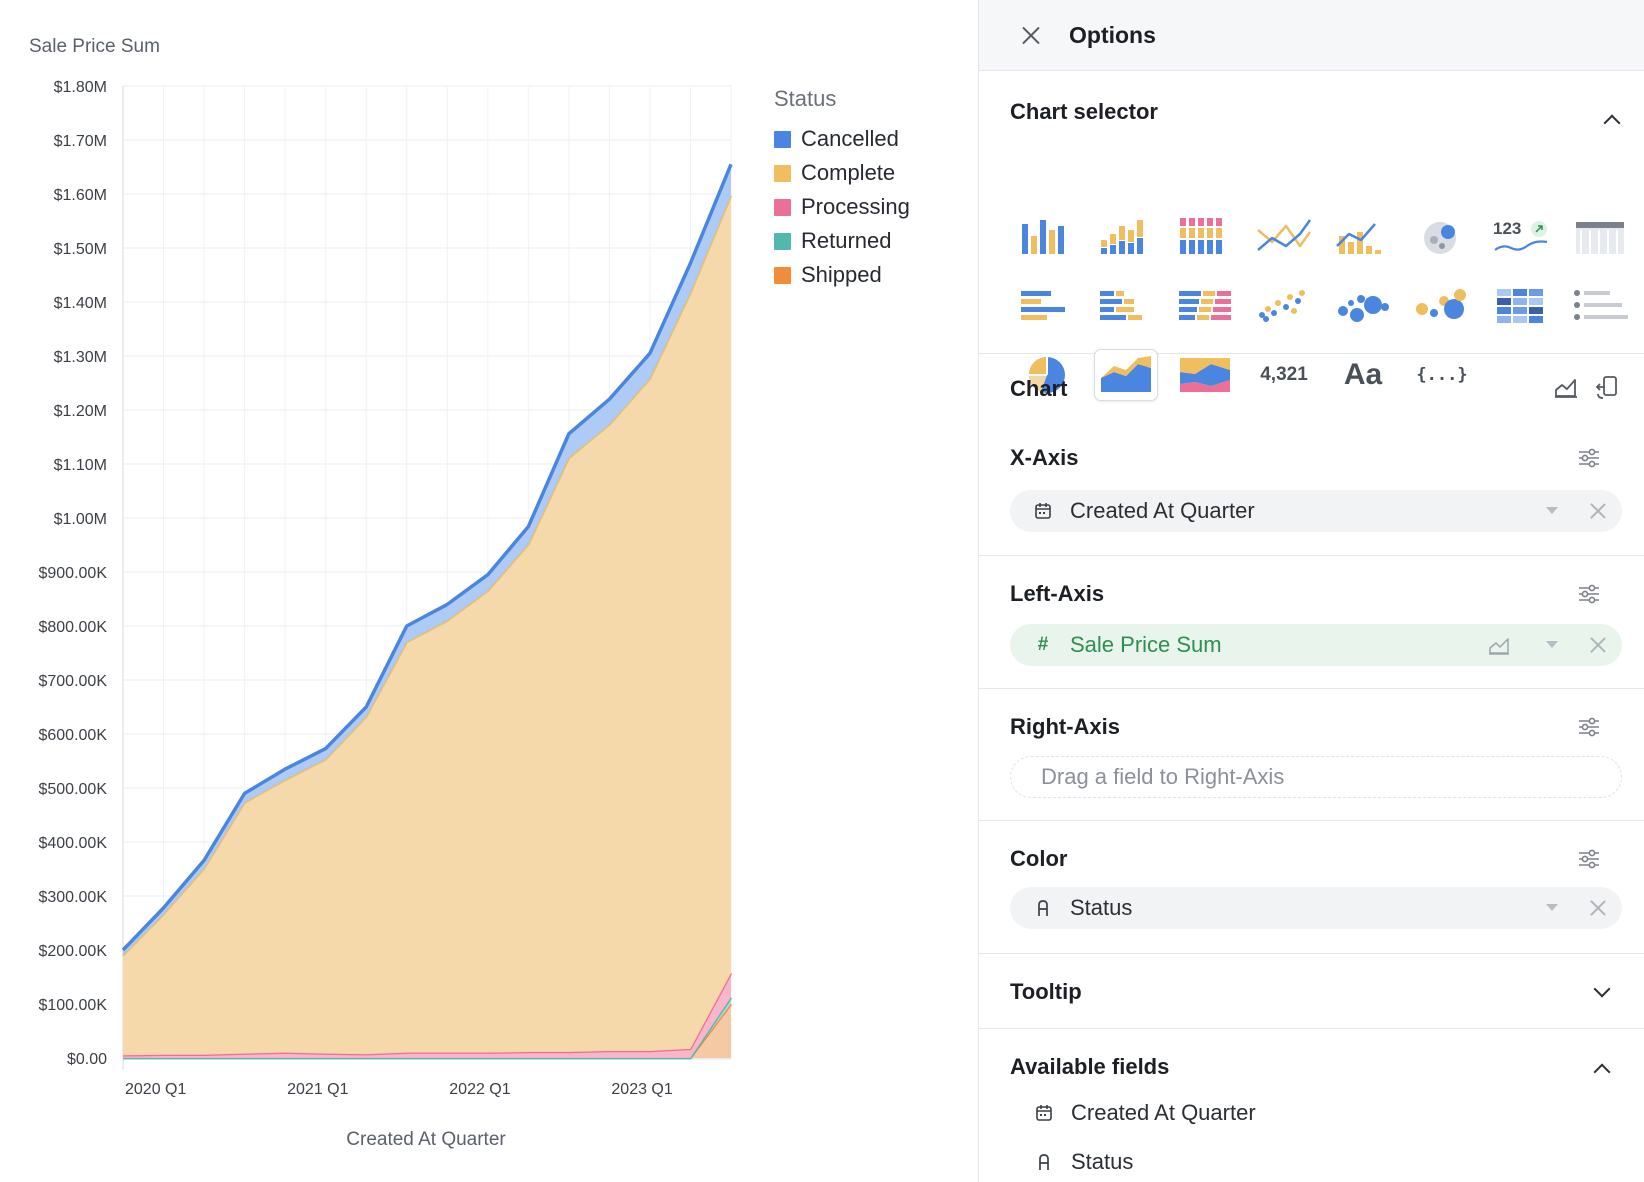 This screenshot has width=1644, height=1182. Describe the element at coordinates (1311, 991) in the screenshot. I see `tooltip-section: Tooltip` at that location.